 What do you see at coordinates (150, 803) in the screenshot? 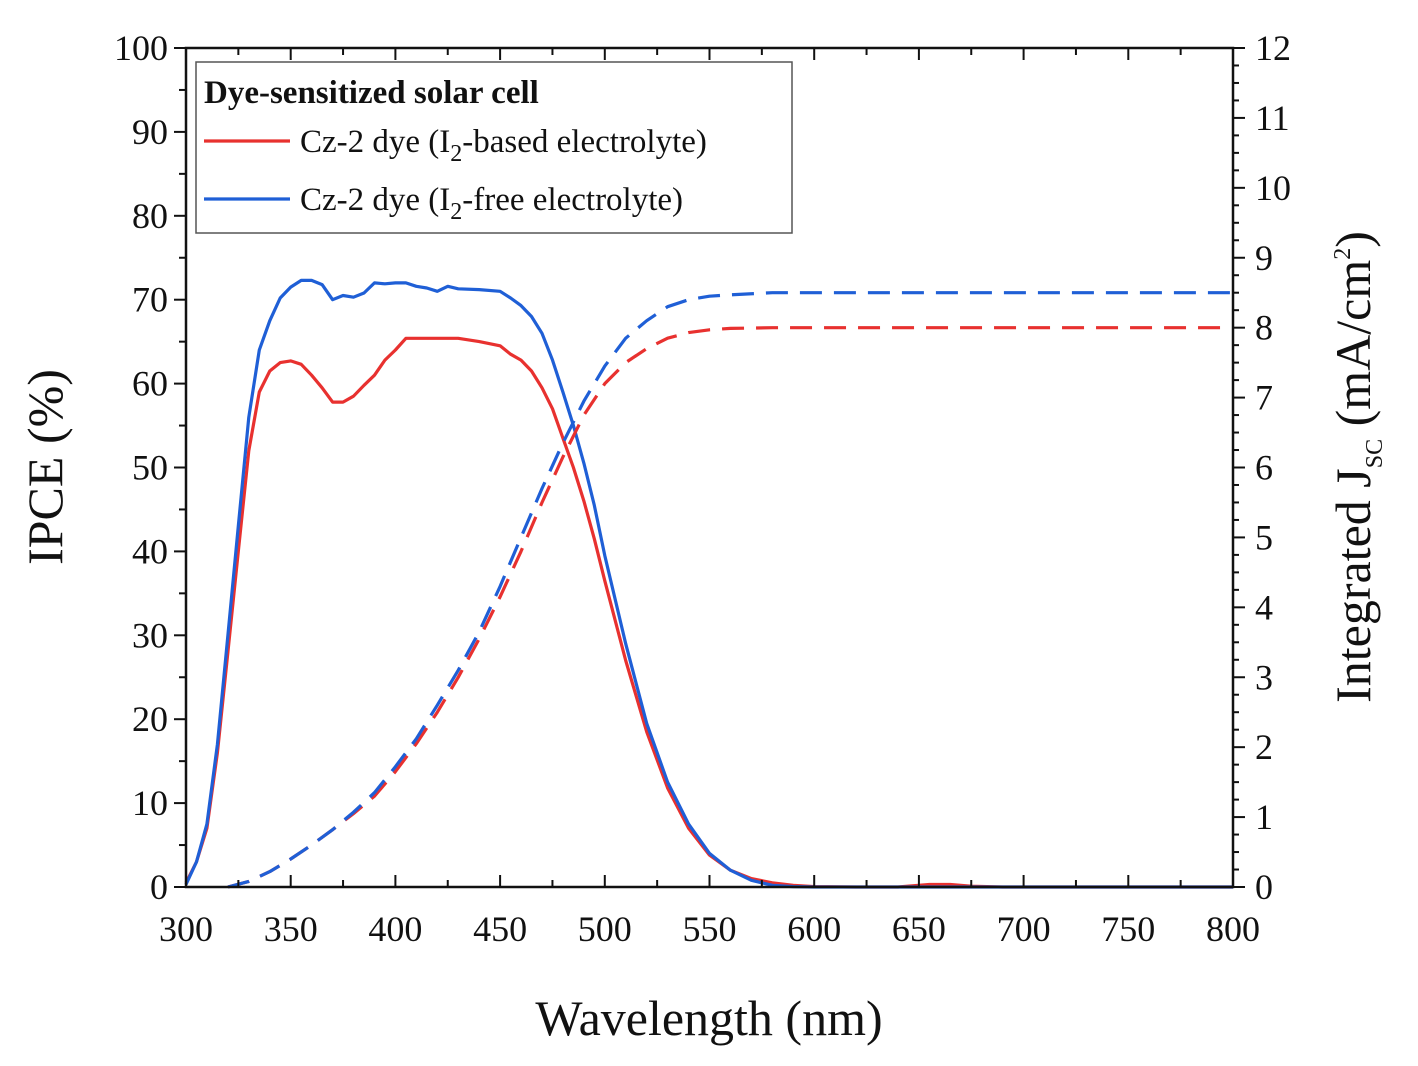
I see `y-tick-label: 10` at bounding box center [150, 803].